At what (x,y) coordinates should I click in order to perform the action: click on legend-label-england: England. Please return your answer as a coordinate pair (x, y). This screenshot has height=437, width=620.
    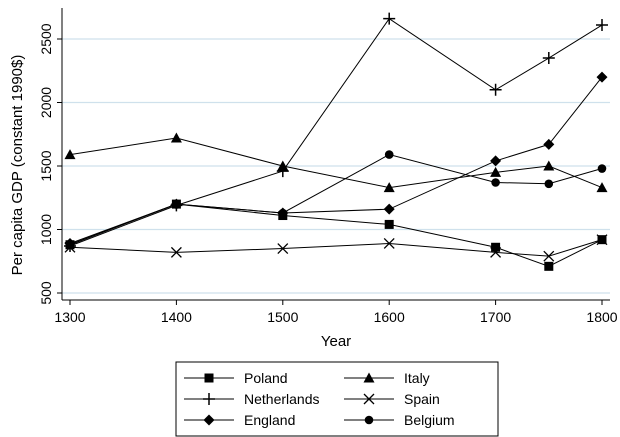
    Looking at the image, I should click on (269, 420).